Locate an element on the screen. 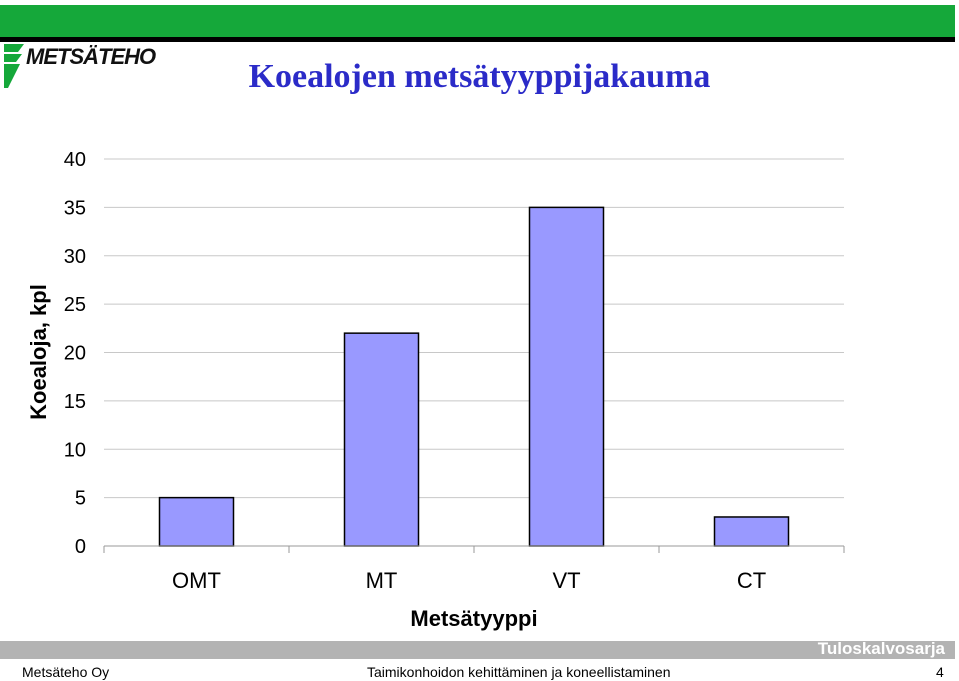 The height and width of the screenshot is (681, 959). x-tick-label: MT is located at coordinates (382, 580).